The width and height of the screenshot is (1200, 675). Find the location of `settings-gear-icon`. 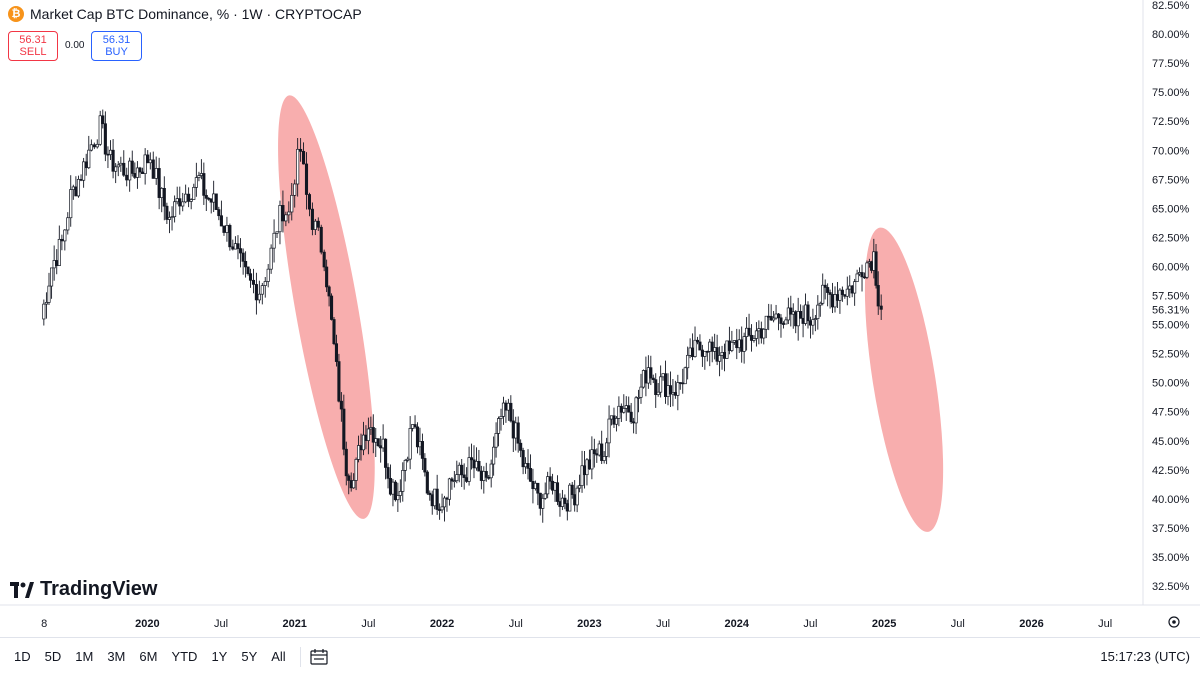

settings-gear-icon is located at coordinates (1174, 622).